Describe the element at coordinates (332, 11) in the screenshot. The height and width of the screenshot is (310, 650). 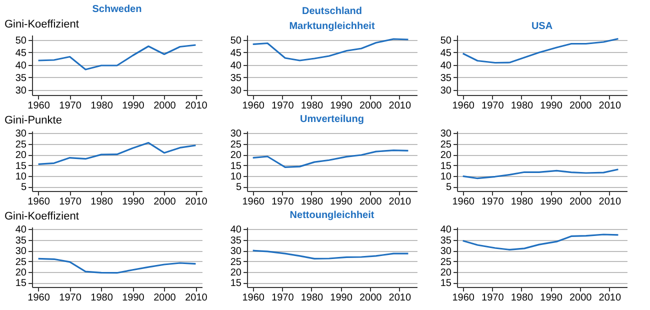
I see `chart-title: Deutschland` at that location.